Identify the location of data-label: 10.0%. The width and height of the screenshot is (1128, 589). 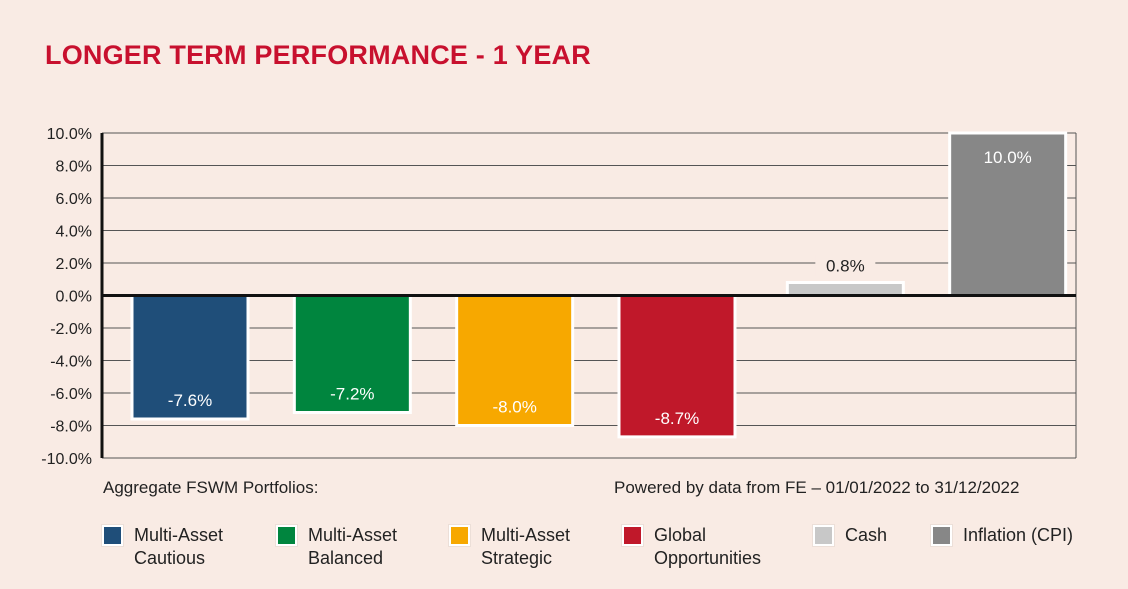
(1008, 157).